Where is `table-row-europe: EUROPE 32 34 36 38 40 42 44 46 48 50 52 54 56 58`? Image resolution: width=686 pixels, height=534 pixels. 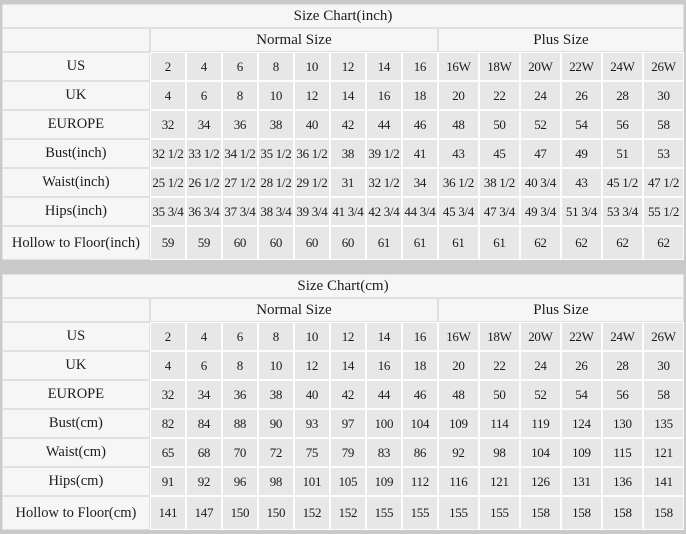 table-row-europe: EUROPE 32 34 36 38 40 42 44 46 48 50 52 54 56 58 is located at coordinates (343, 394).